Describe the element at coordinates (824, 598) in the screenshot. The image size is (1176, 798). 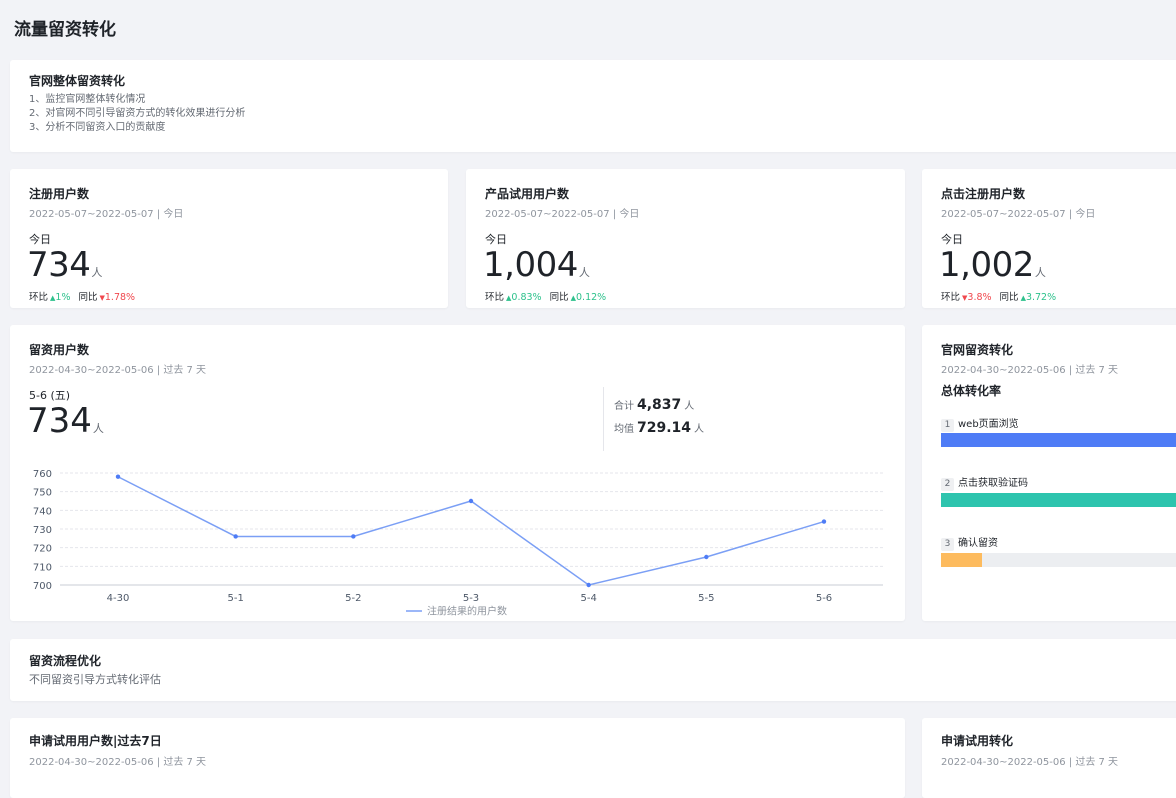
I see `x-tick-label: 5-6` at that location.